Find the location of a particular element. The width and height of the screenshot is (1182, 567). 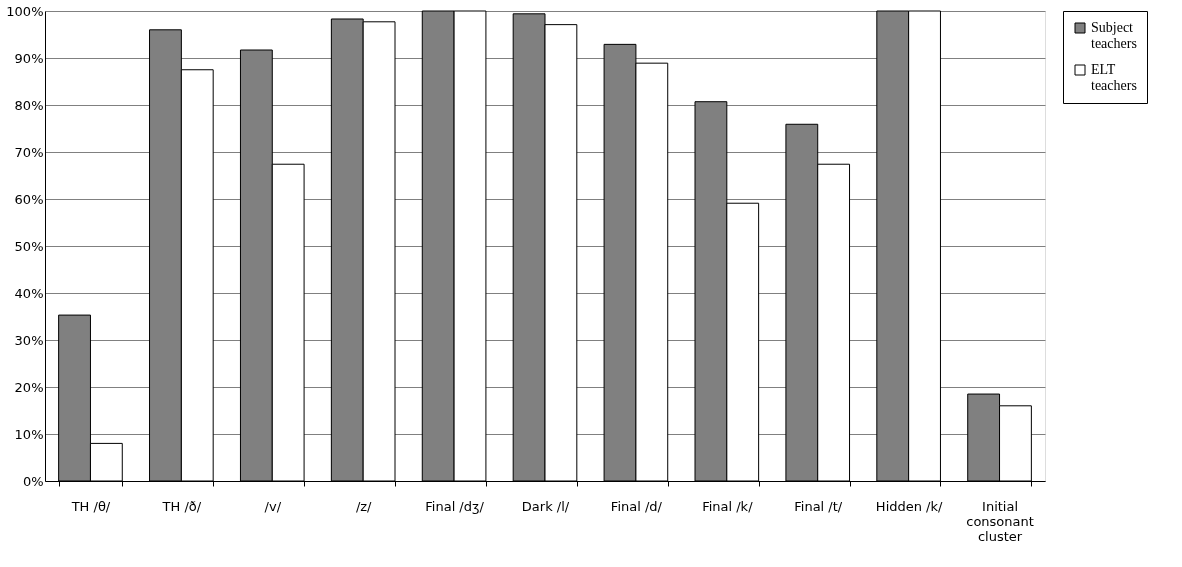

x-tick-label: Hidden /k/ is located at coordinates (909, 506).